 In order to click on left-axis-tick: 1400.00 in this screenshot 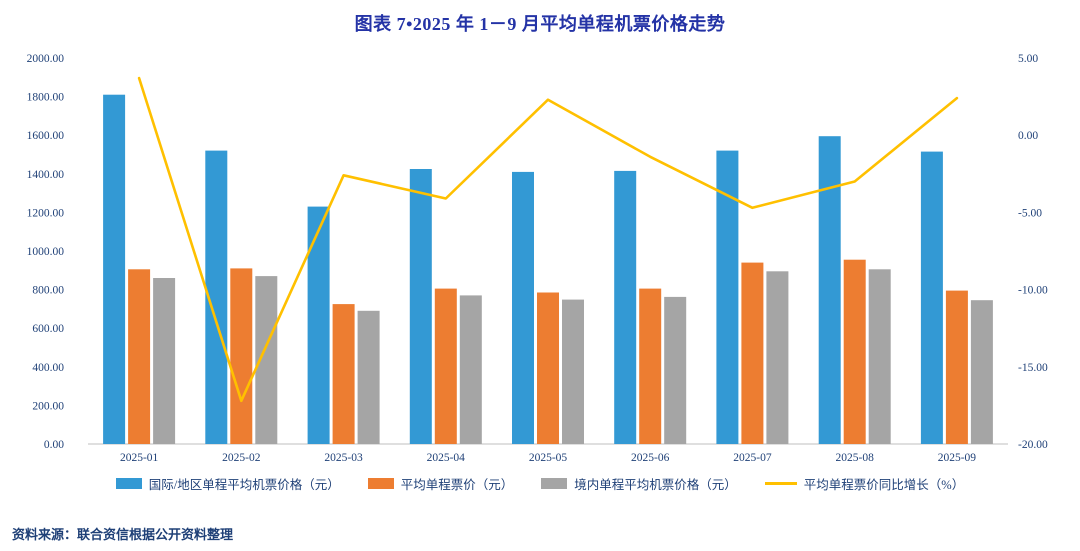, I will do `click(46, 175)`.